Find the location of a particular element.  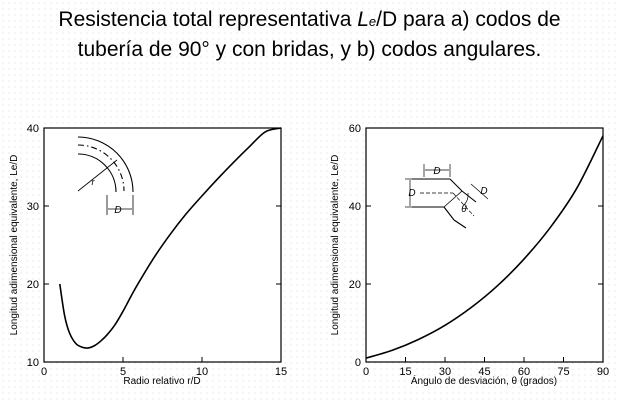

bend-inner-arc is located at coordinates (97, 173).